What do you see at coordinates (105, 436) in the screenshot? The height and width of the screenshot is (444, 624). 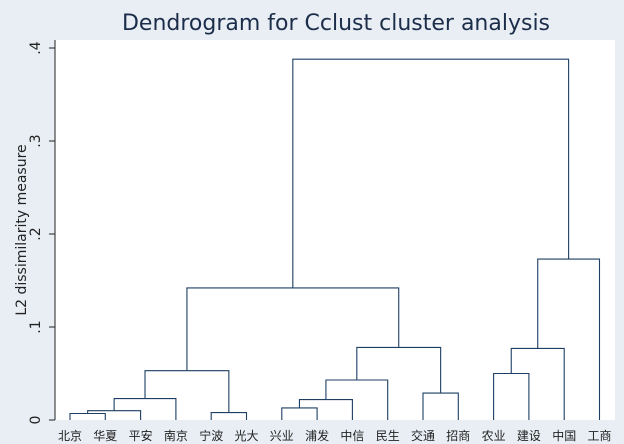 I see `leaf-label: 华夏` at bounding box center [105, 436].